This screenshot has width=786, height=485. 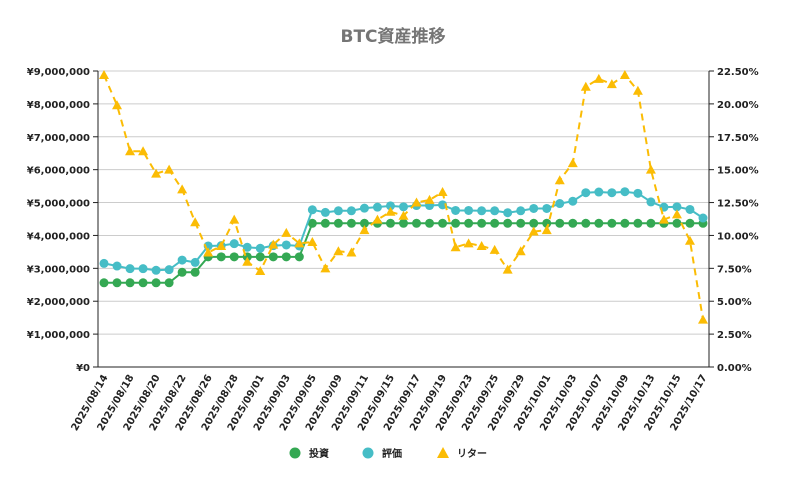 What do you see at coordinates (58, 72) in the screenshot?
I see `y-left-tick-label: ¥9,000,000` at bounding box center [58, 72].